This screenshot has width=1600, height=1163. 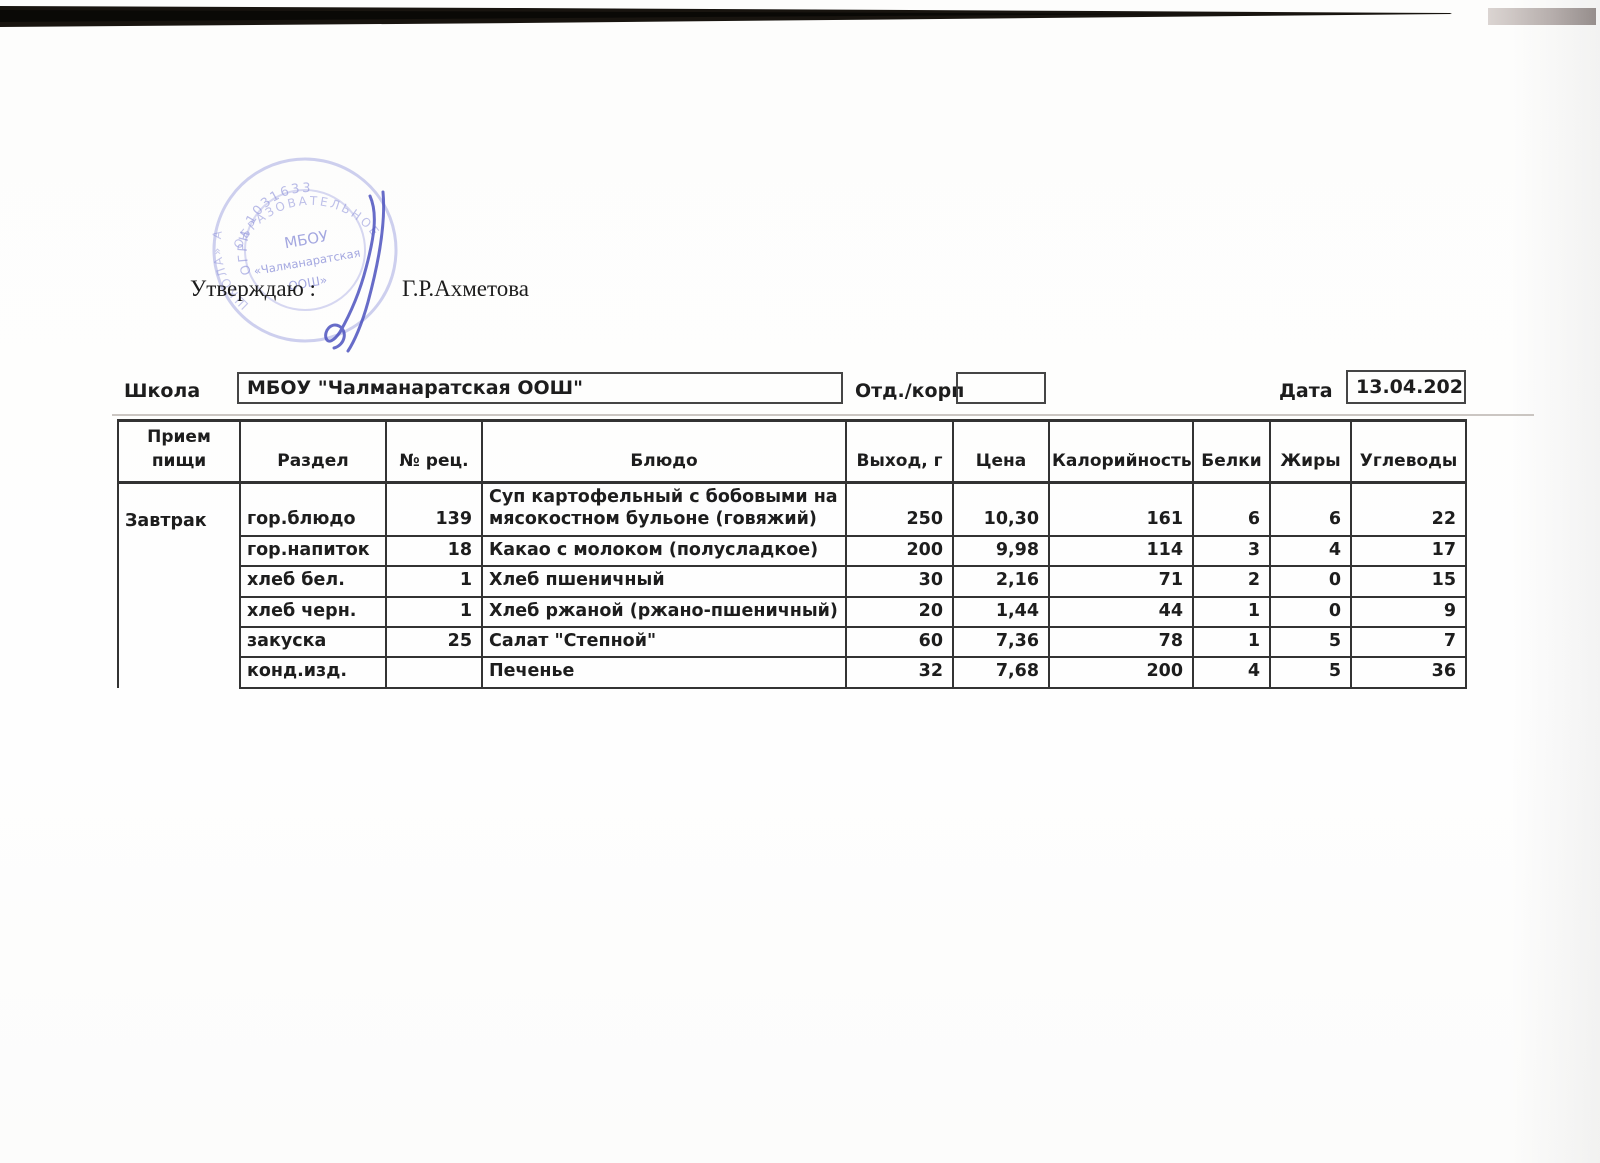 What do you see at coordinates (434, 451) in the screenshot?
I see `col-header-recipe: № рец.` at bounding box center [434, 451].